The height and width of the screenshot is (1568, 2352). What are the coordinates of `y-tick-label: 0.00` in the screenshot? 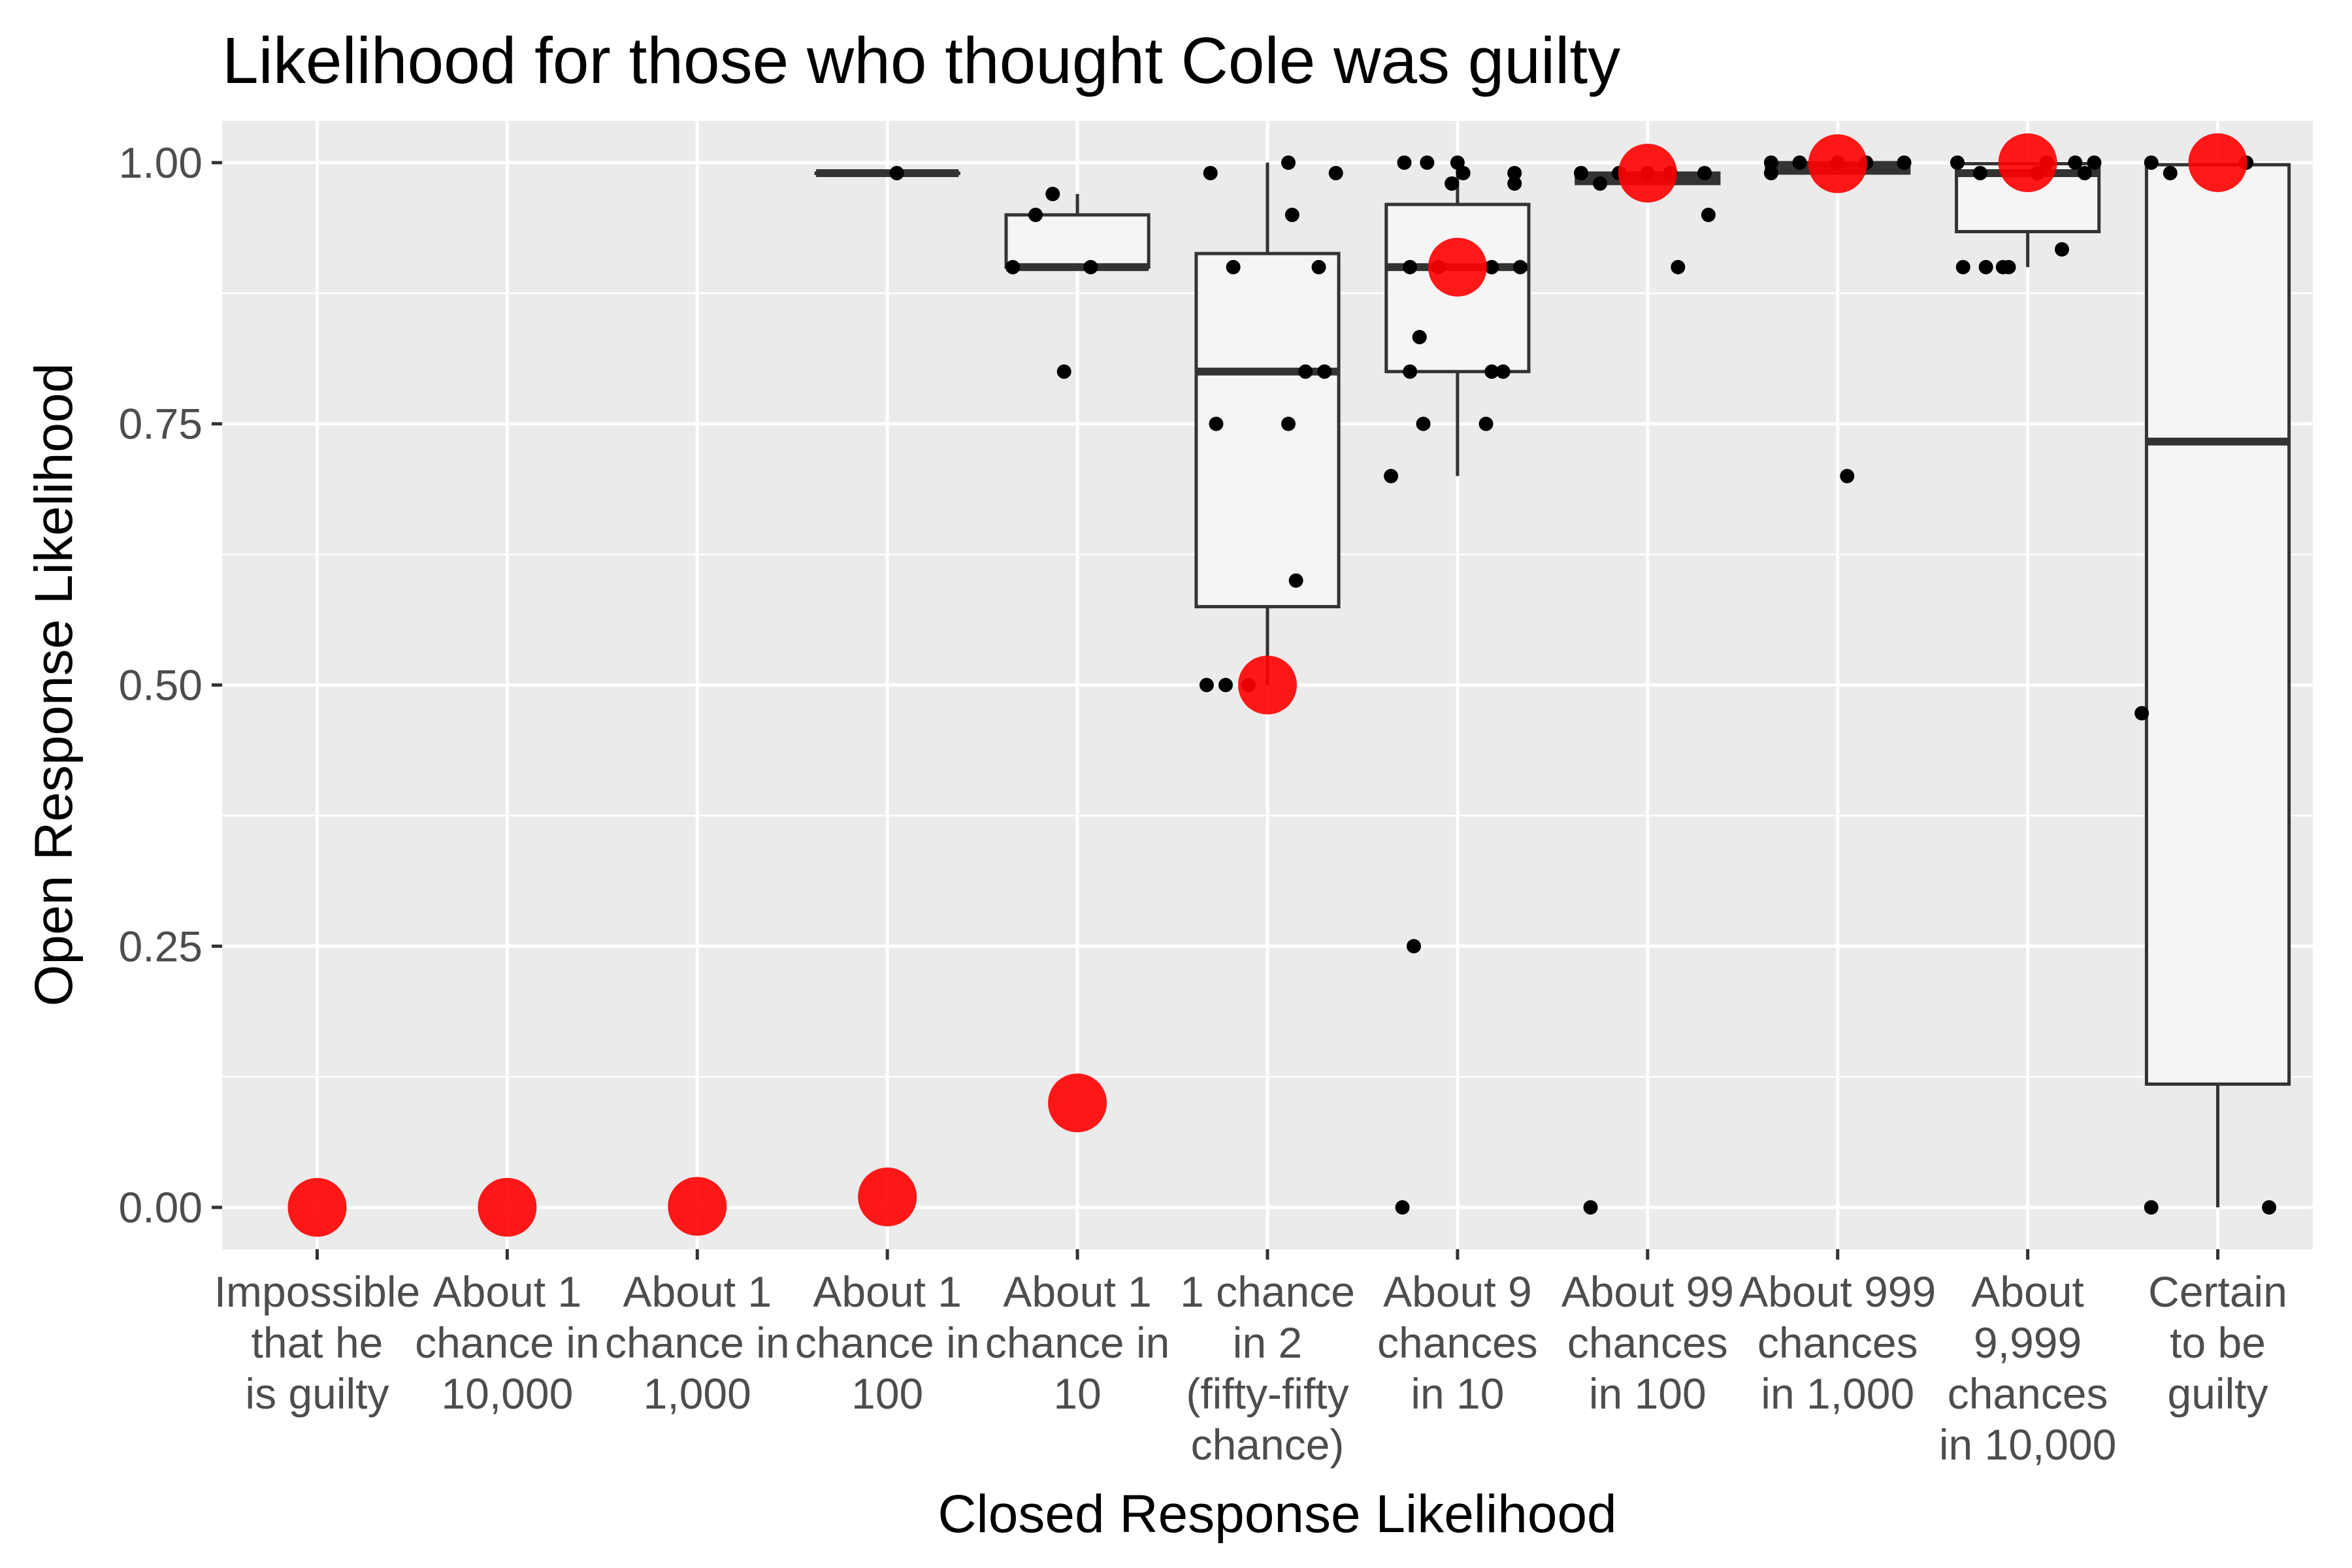 It's located at (161, 1207).